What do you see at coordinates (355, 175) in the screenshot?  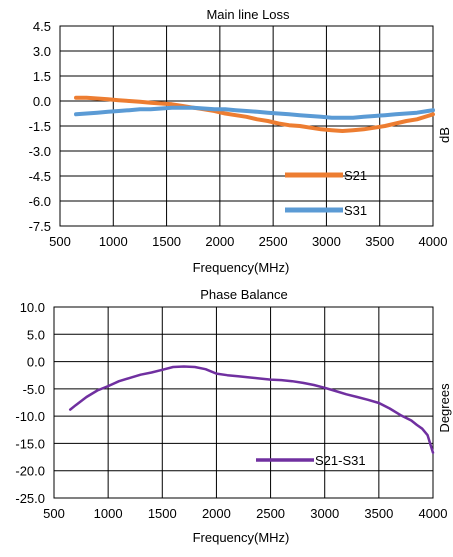 I see `legend-label-s21: S21` at bounding box center [355, 175].